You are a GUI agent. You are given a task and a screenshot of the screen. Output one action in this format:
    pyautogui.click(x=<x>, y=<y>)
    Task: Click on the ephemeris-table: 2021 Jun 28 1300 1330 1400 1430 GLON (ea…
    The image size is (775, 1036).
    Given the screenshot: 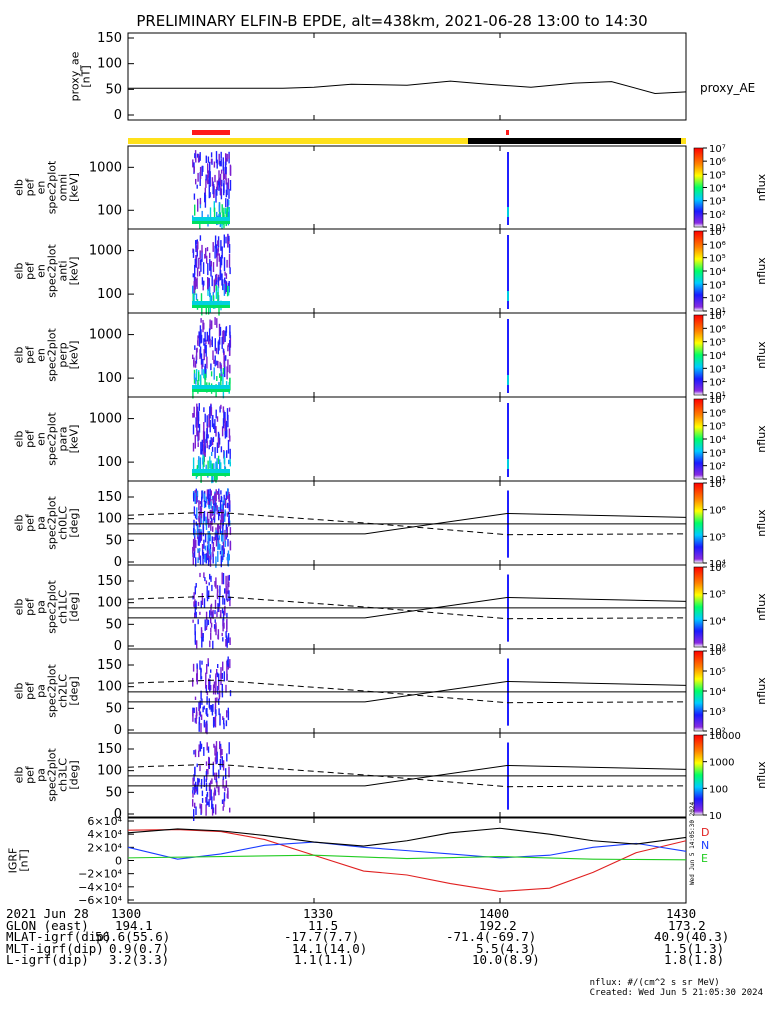 What is the action you would take?
    pyautogui.click(x=390, y=937)
    